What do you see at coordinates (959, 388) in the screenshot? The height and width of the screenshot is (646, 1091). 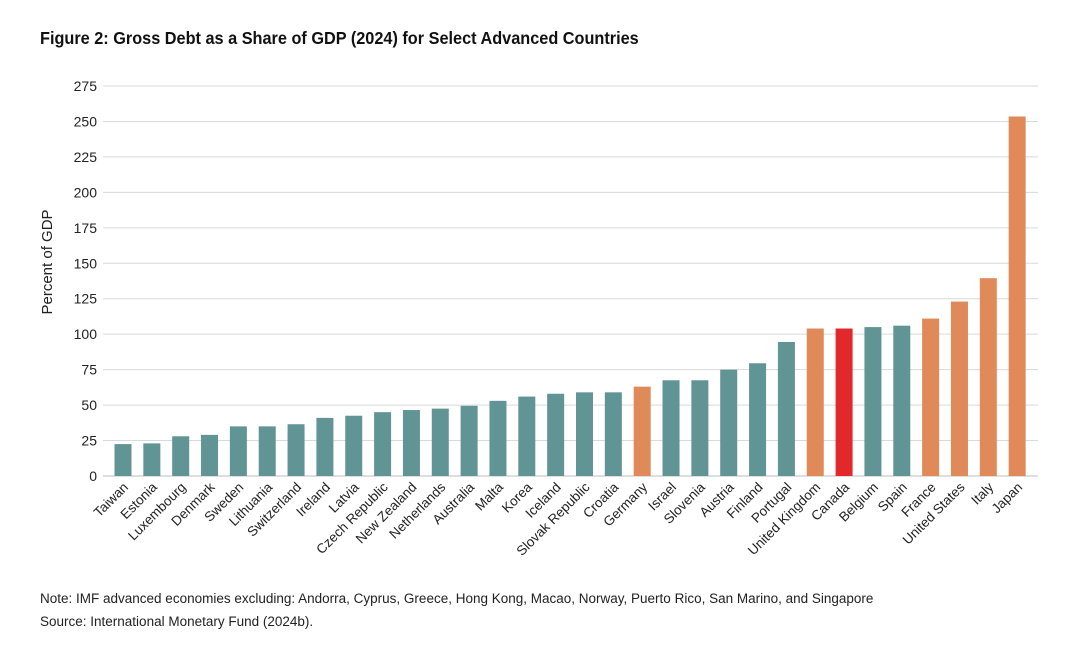 I see `bar-united-states` at bounding box center [959, 388].